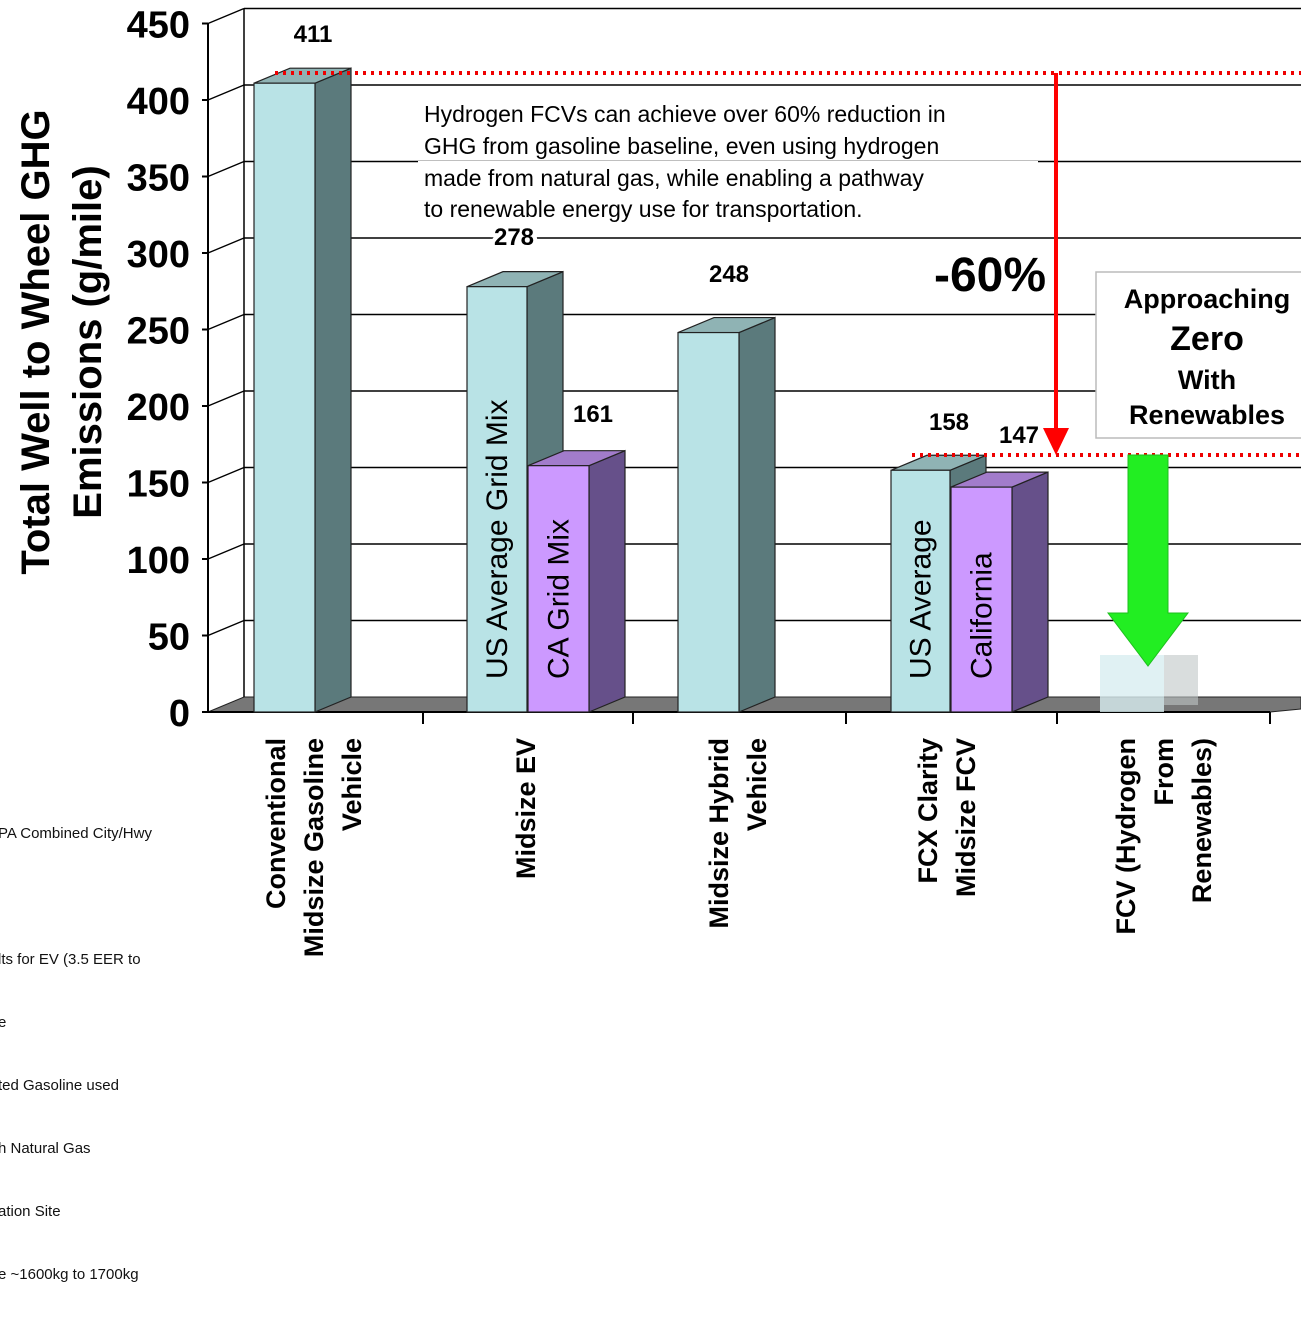 The height and width of the screenshot is (1327, 1301). What do you see at coordinates (729, 274) in the screenshot?
I see `data-label: 248` at bounding box center [729, 274].